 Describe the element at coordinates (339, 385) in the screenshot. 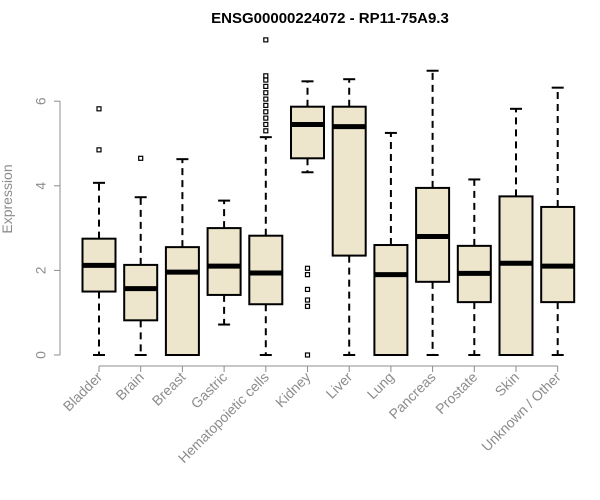

I see `x-tick-label: Liver` at that location.